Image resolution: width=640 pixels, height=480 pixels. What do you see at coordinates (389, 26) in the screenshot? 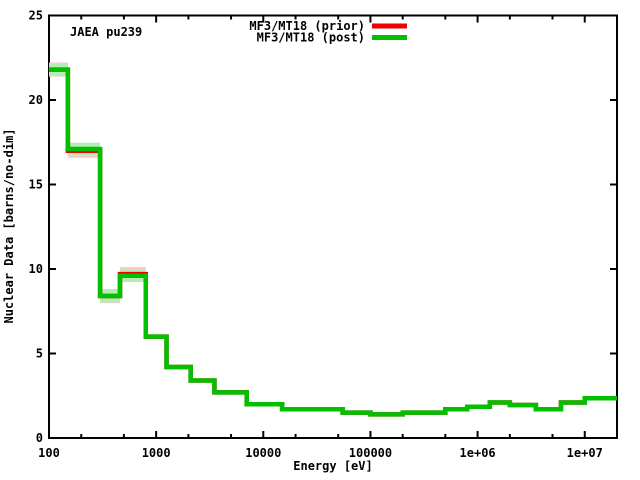
I see `legend-prior-line-sample` at bounding box center [389, 26].